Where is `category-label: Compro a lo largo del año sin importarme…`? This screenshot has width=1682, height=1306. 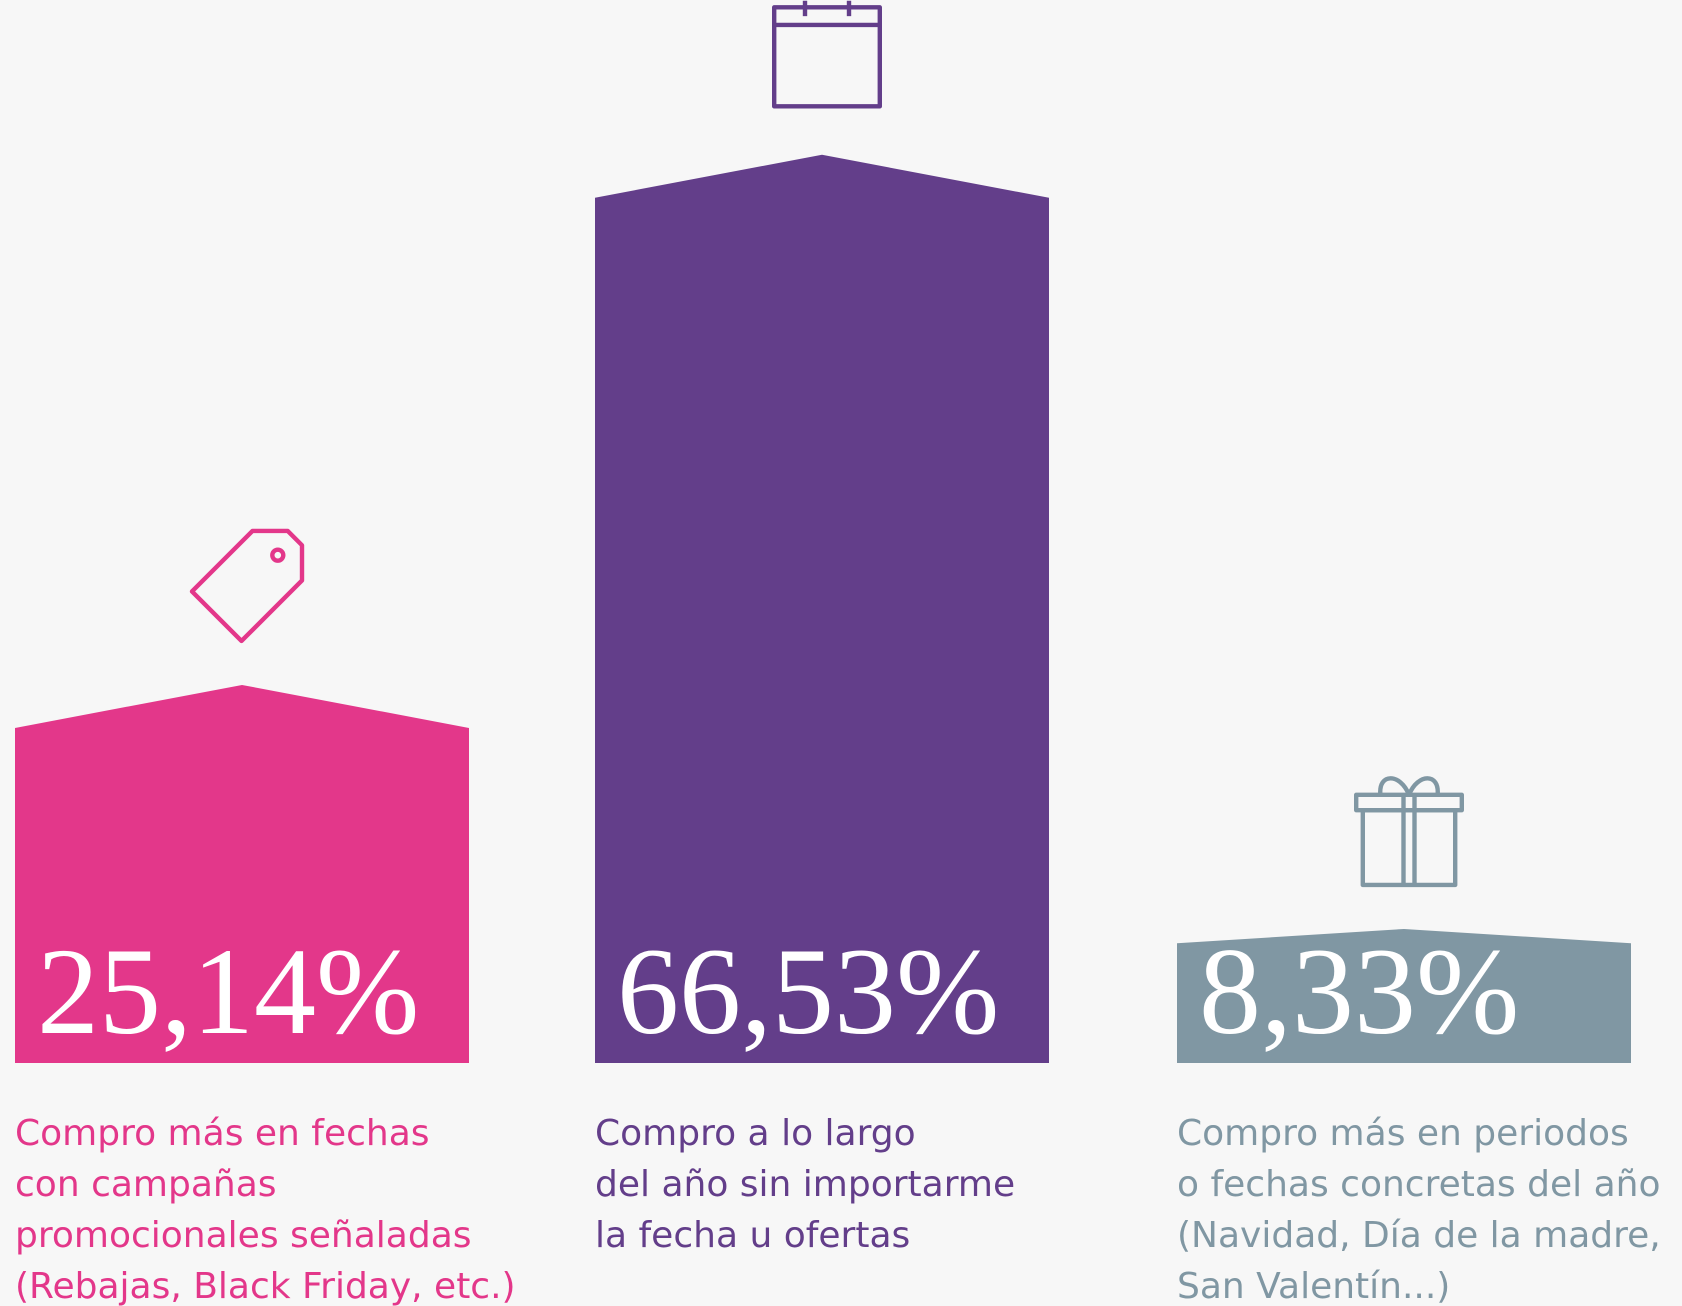 category-label: Compro a lo largo del año sin importarme… is located at coordinates (805, 1184).